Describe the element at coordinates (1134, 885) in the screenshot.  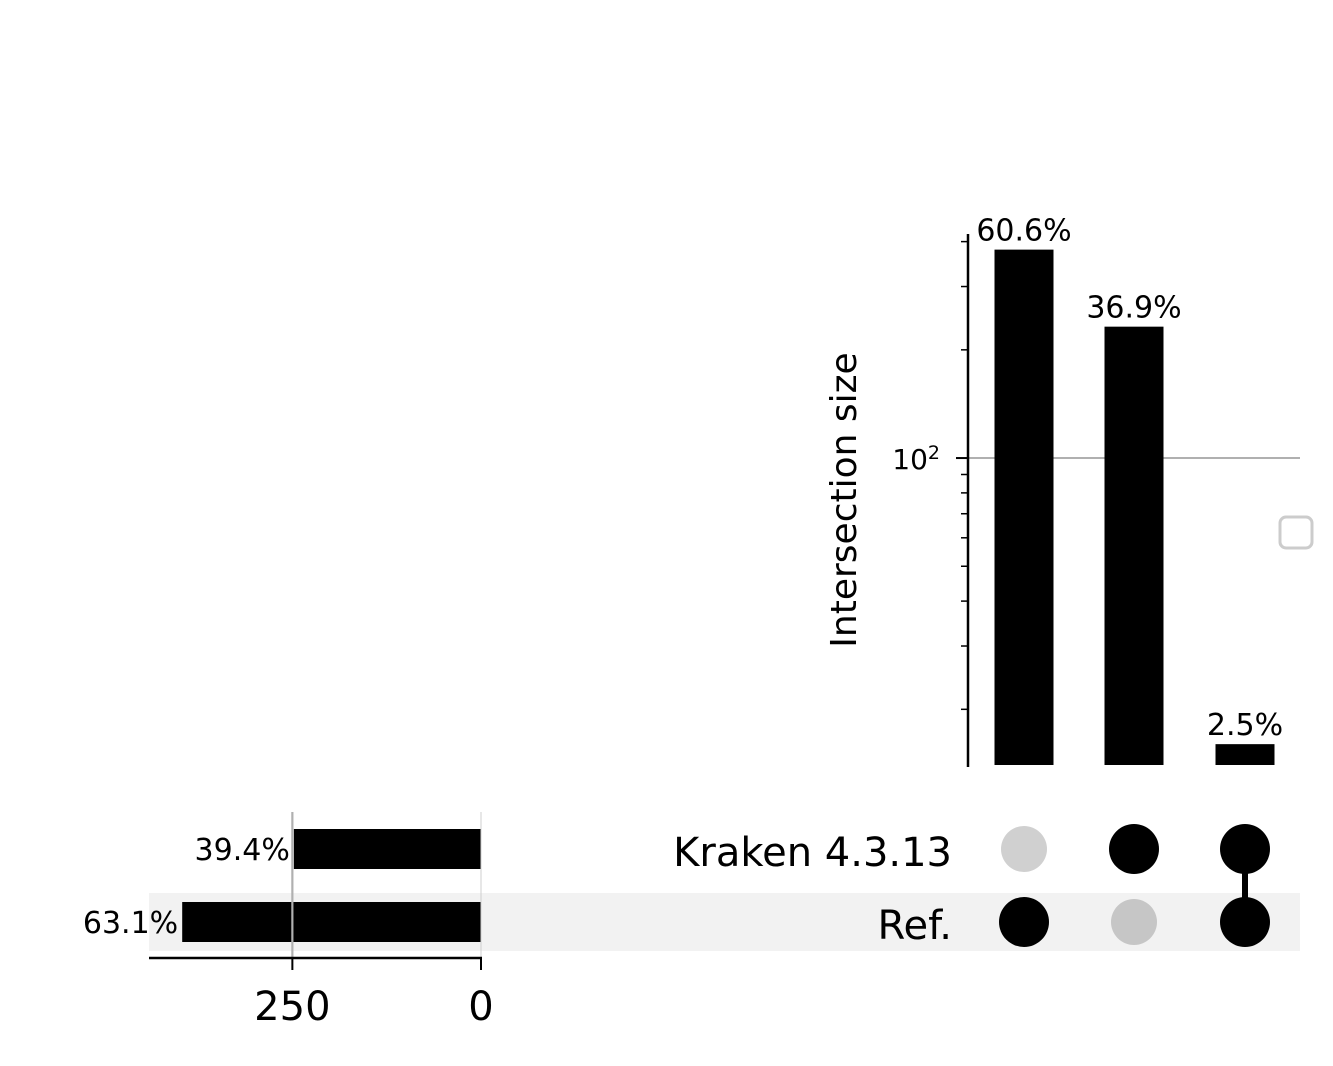
I see `membership-matrix` at that location.